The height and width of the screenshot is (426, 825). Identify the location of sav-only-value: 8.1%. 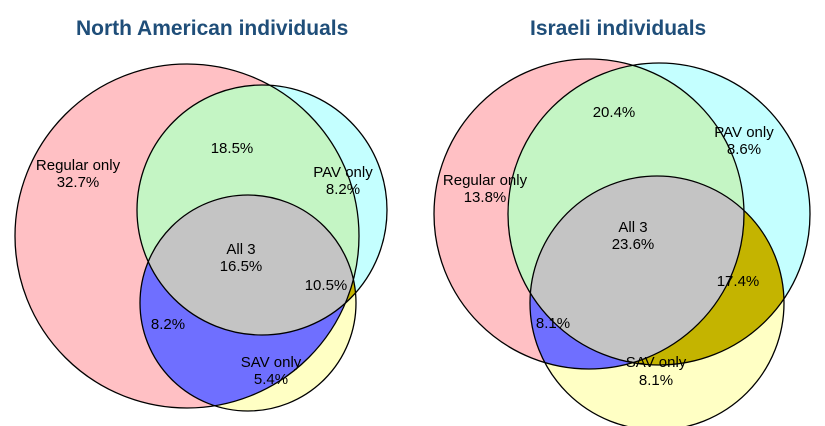
(656, 380).